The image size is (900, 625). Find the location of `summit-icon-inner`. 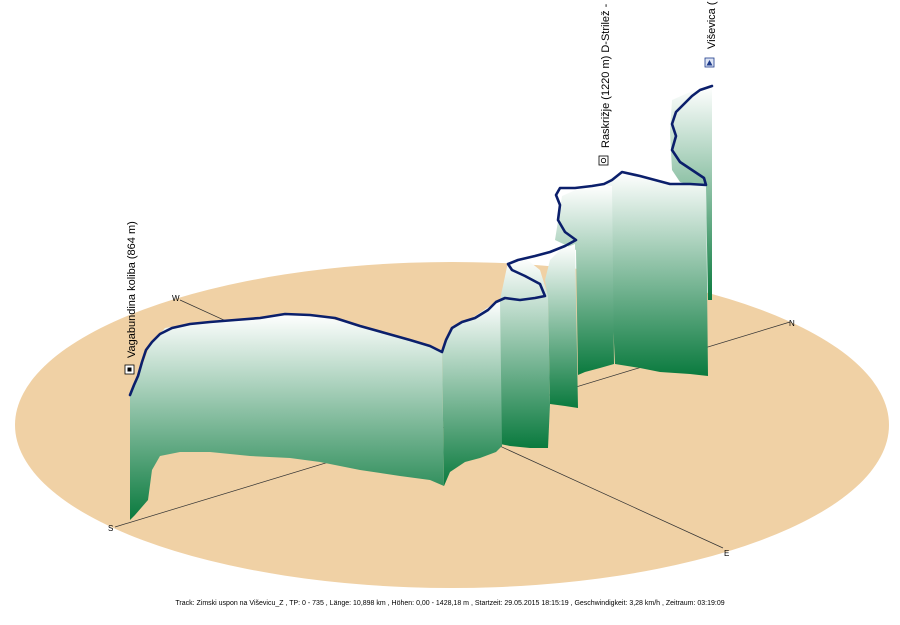

summit-icon-inner is located at coordinates (709, 63).